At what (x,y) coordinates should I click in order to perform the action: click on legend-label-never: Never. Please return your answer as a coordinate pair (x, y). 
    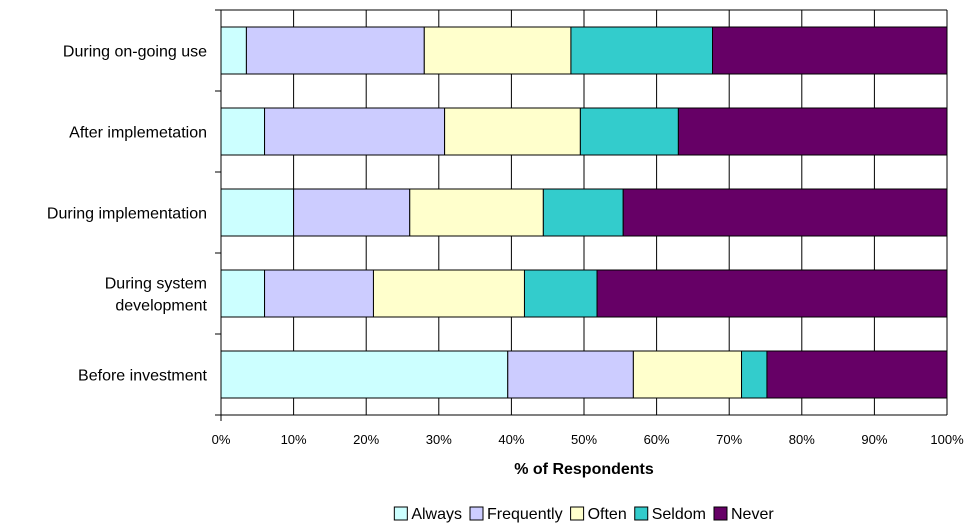
    Looking at the image, I should click on (752, 514).